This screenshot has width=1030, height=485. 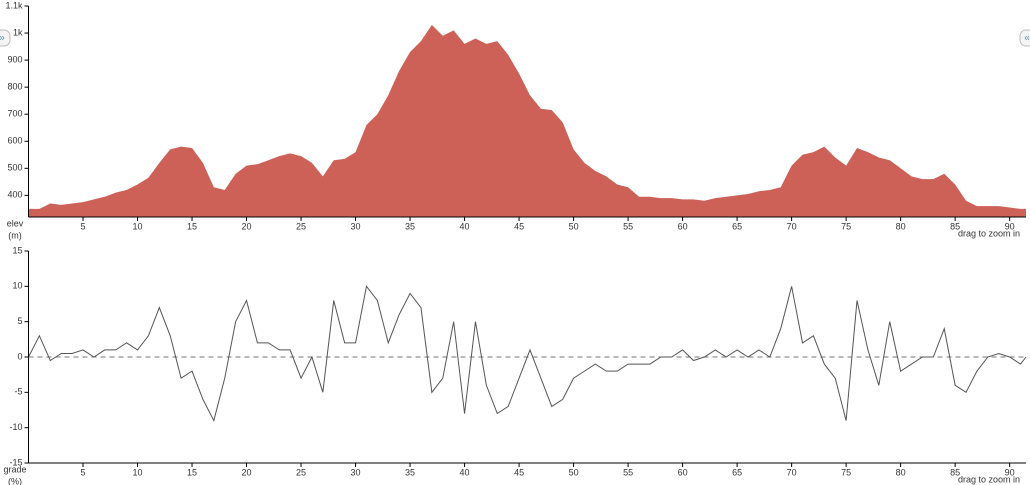 I want to click on expand-right-button: «, so click(x=1024, y=38).